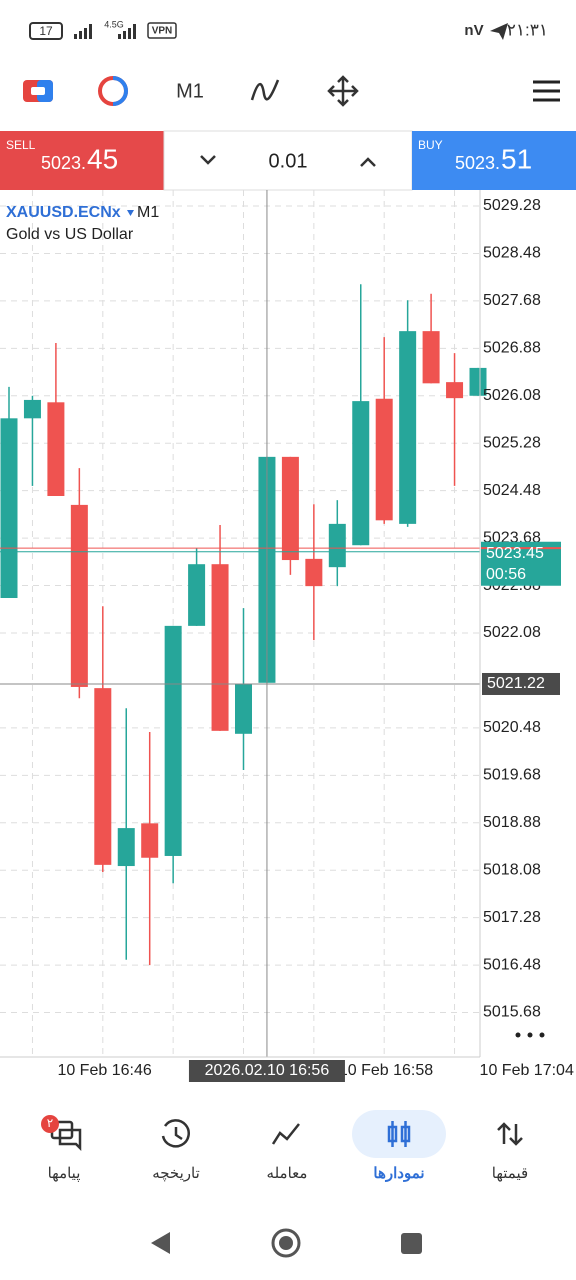  I want to click on y-tick-label: 5028.48, so click(512, 253).